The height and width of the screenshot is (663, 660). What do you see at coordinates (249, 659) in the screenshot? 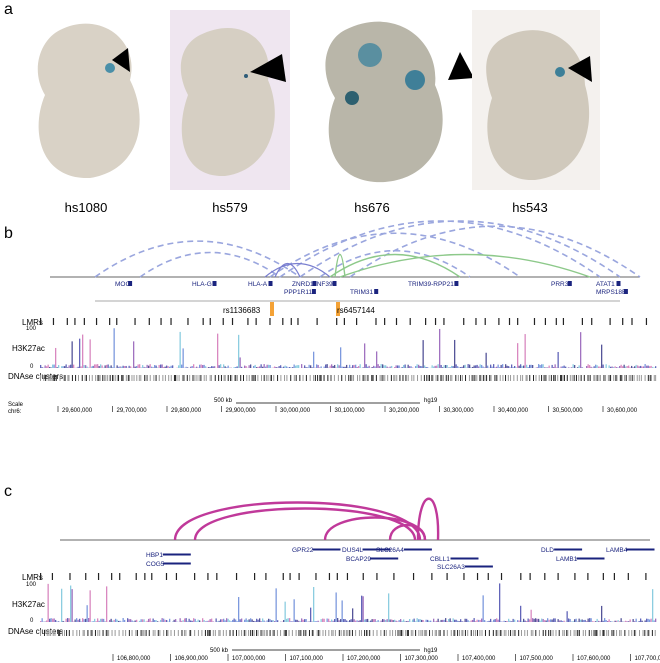
I see `coord-label: 107,000,000` at bounding box center [249, 659].